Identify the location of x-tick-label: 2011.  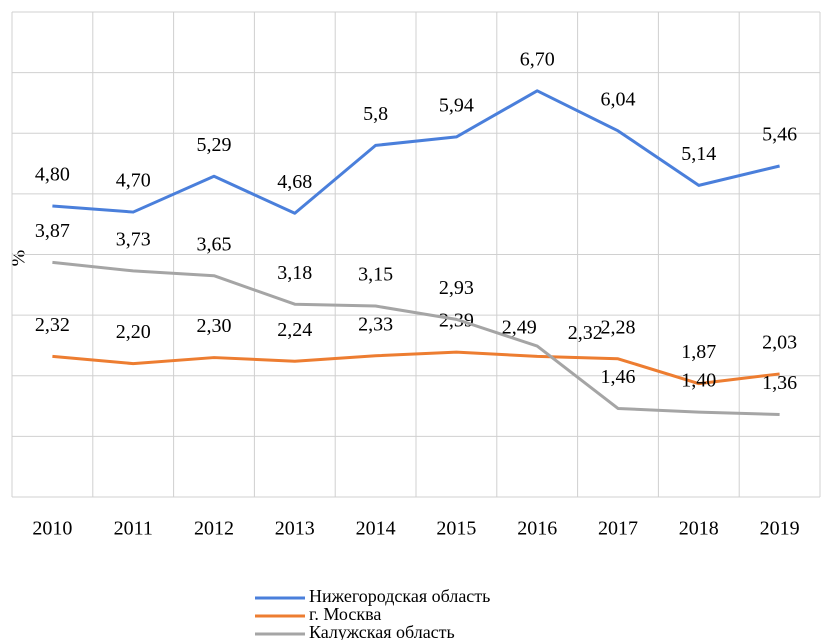
(133, 529).